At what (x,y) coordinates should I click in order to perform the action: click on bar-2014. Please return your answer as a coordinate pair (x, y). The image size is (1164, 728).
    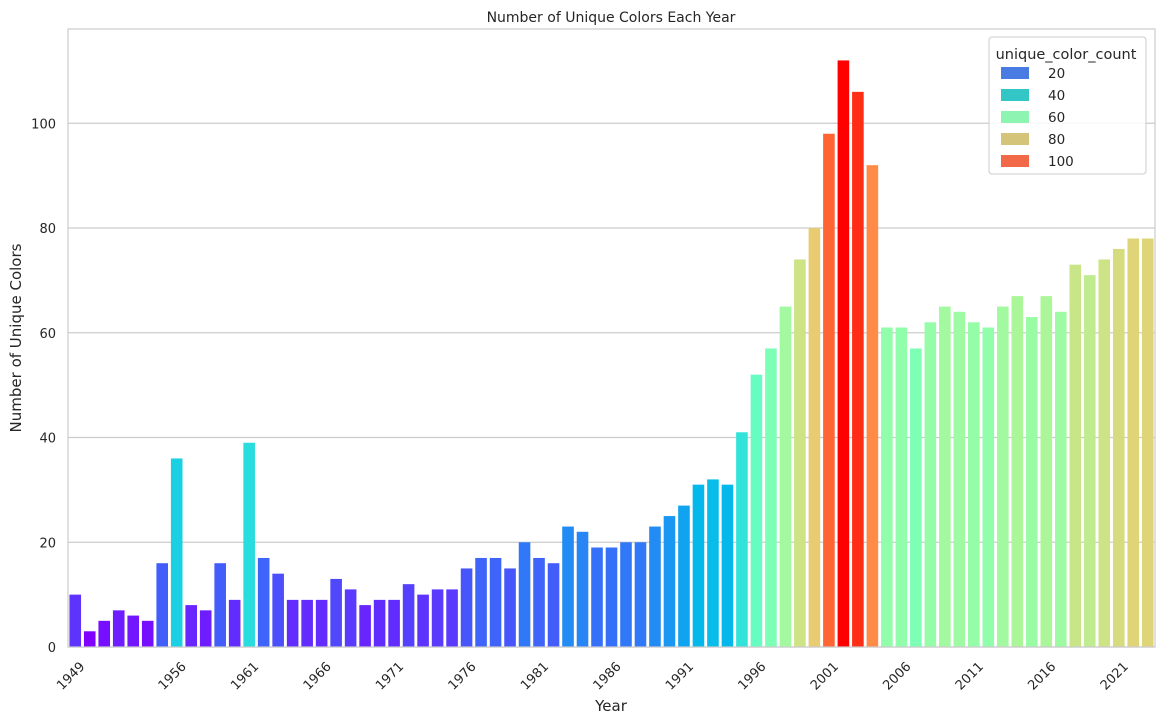
    Looking at the image, I should click on (1017, 471).